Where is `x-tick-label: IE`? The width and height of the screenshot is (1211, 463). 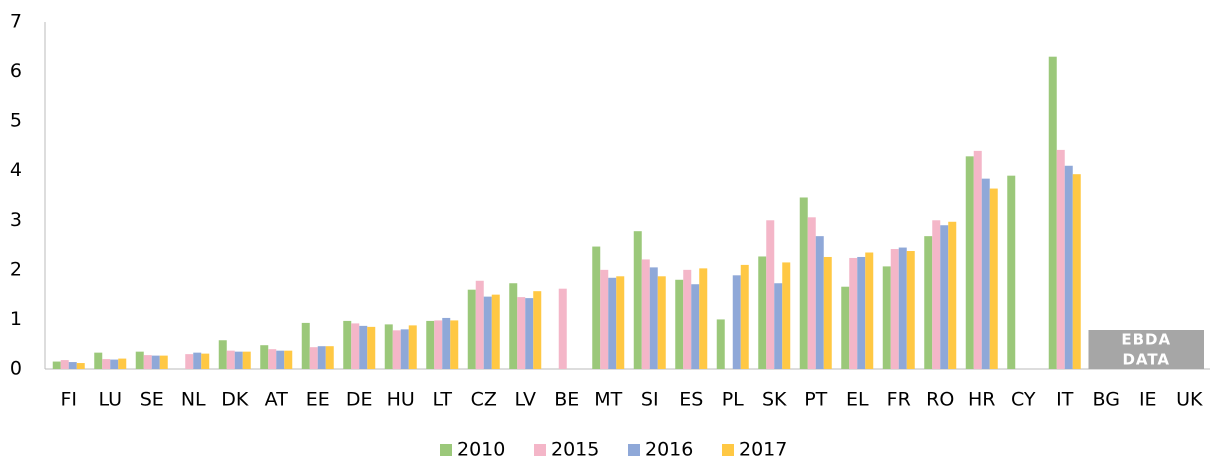
x-tick-label: IE is located at coordinates (1148, 400).